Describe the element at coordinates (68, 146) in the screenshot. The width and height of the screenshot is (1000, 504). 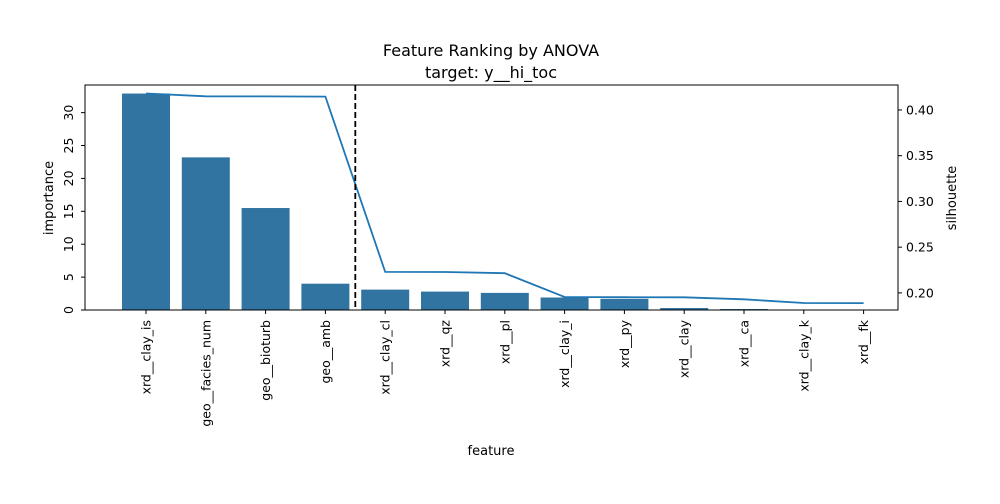
I see `y-tick-label: 25` at that location.